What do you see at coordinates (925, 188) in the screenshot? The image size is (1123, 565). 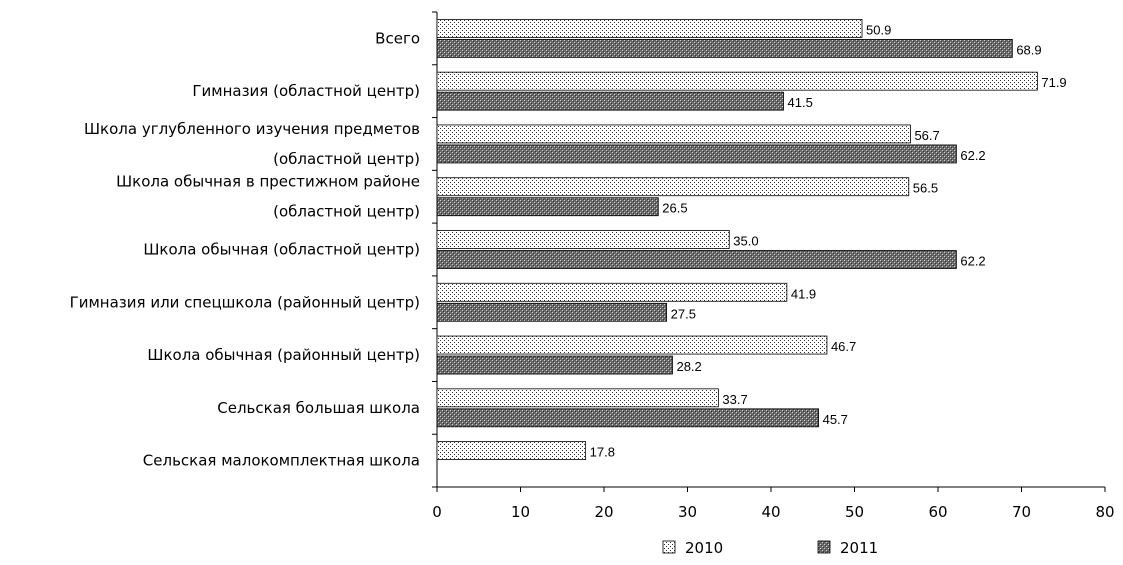 I see `data-label-2010: 56.5` at bounding box center [925, 188].